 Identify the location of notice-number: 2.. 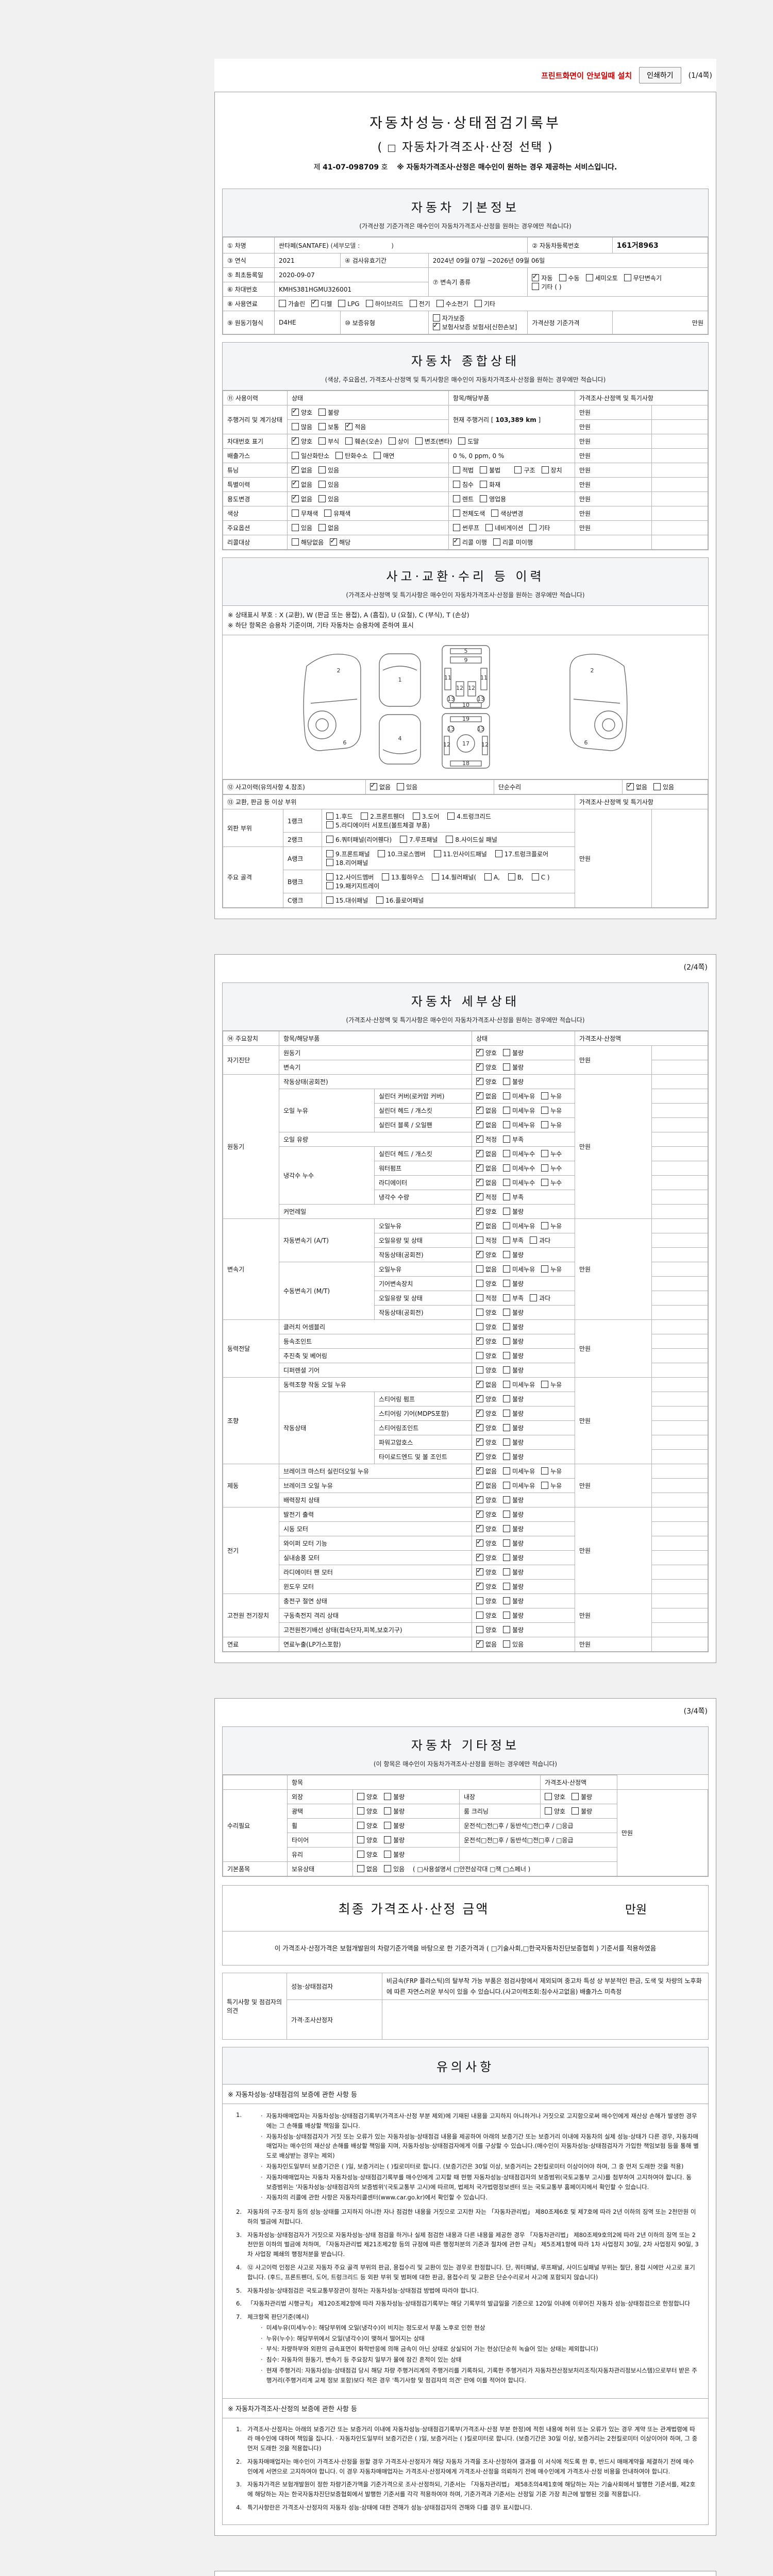
(239, 2461).